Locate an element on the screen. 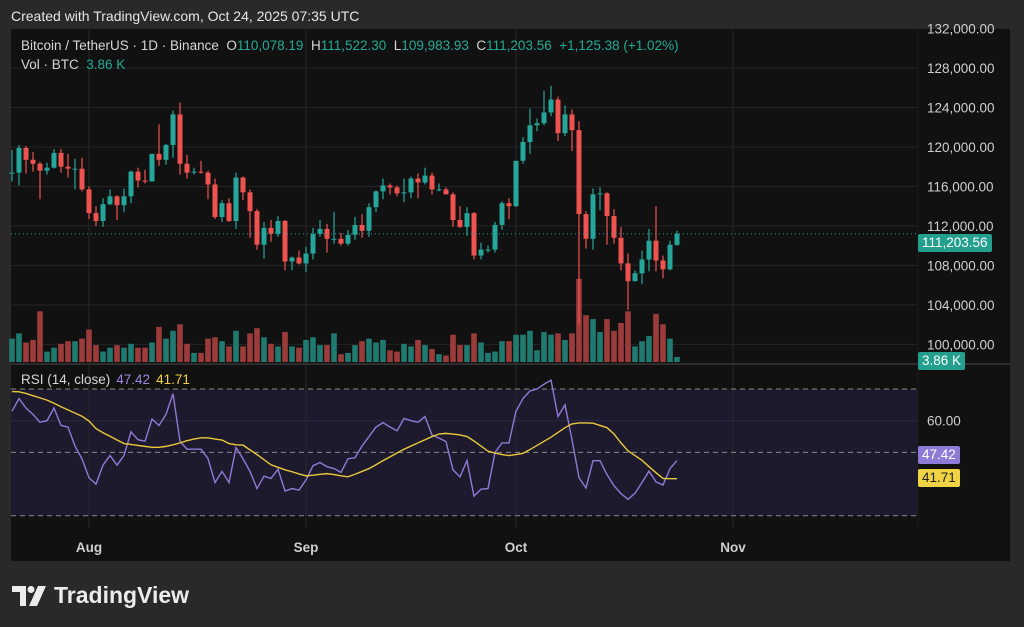  rsi-legend: RSI (14, close) 47.42 41.71 is located at coordinates (105, 379).